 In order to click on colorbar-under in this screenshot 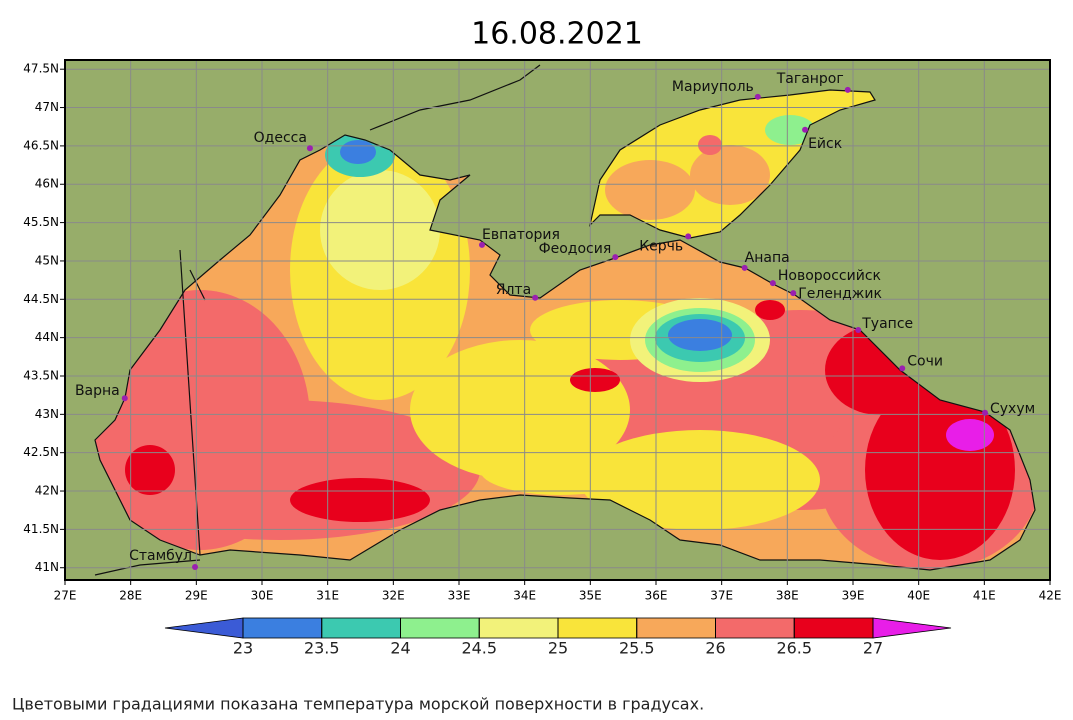, I will do `click(204, 628)`.